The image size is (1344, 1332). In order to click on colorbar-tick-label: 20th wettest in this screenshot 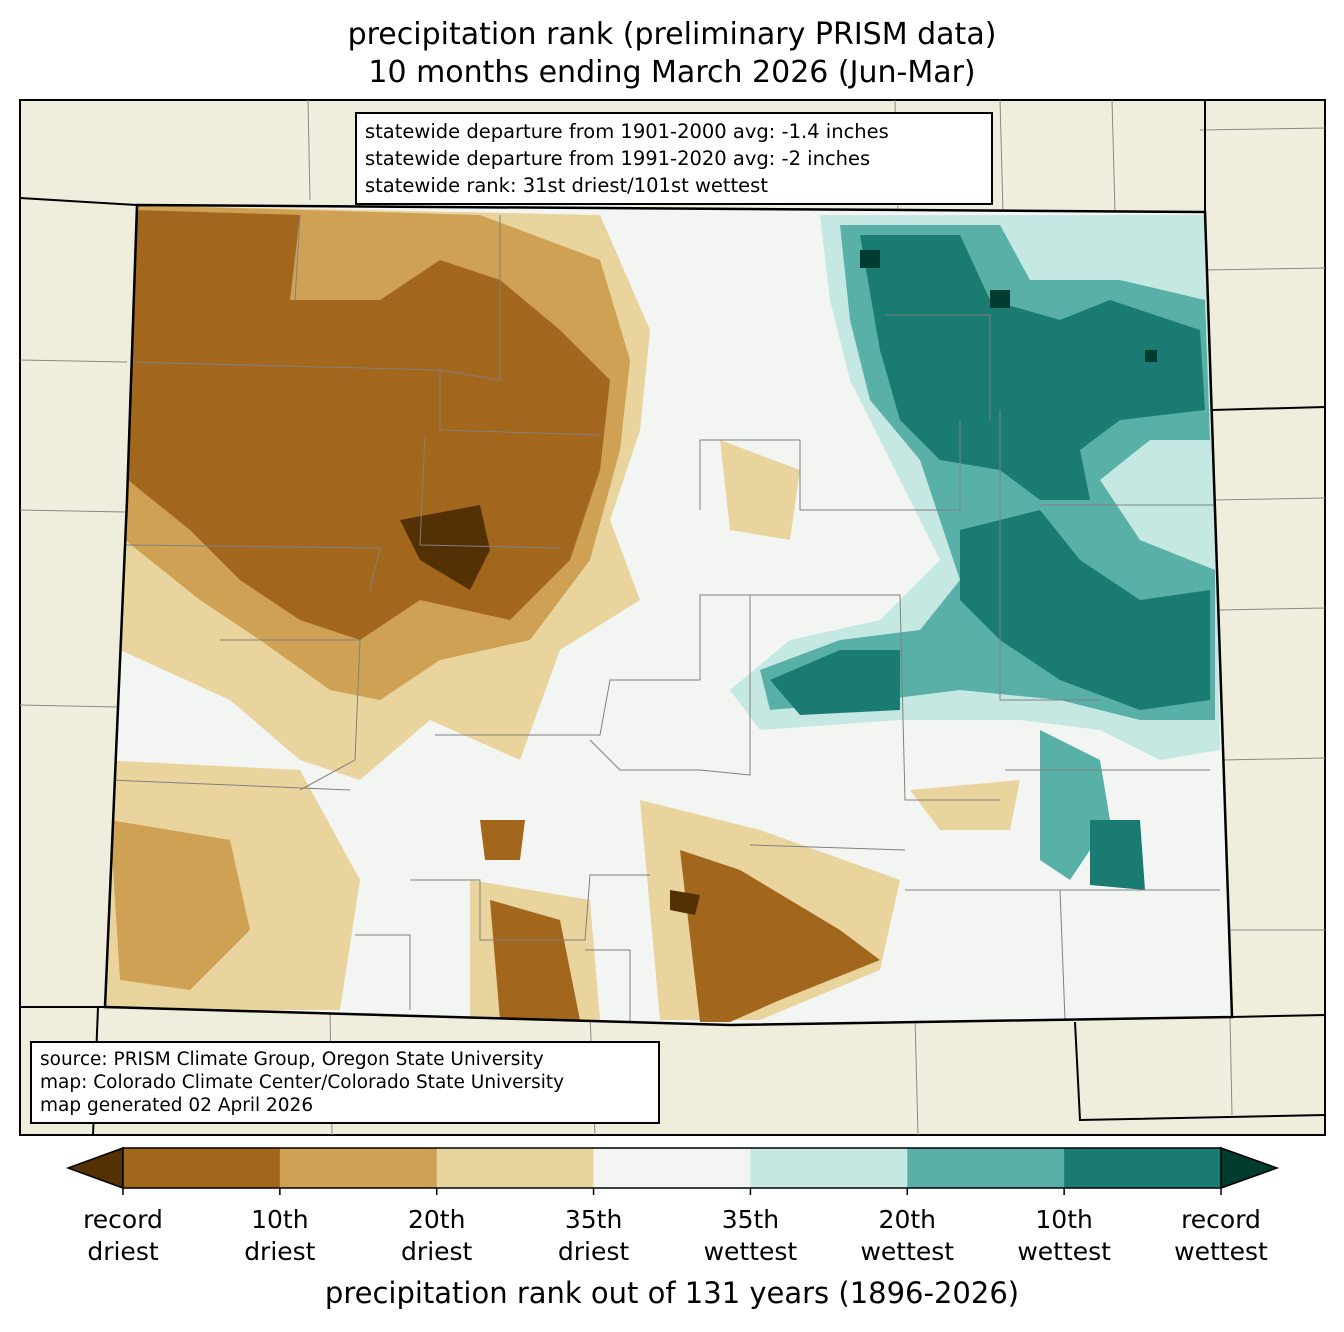, I will do `click(907, 1236)`.